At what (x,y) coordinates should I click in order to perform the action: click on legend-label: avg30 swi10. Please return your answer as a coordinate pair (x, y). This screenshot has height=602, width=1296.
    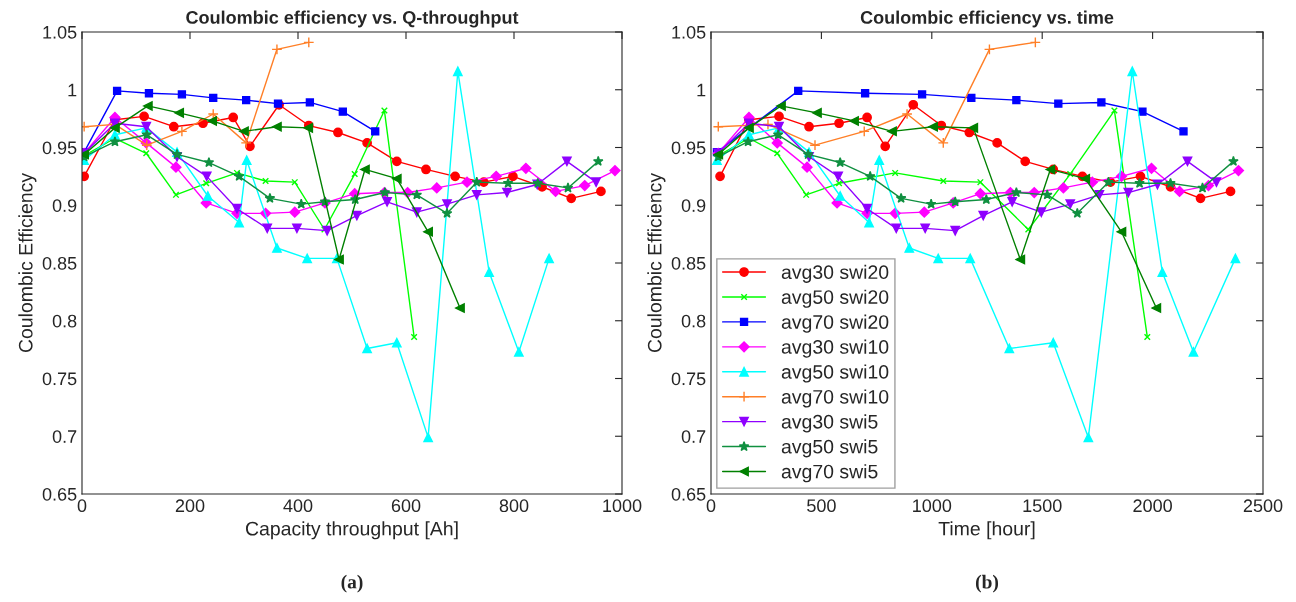
    Looking at the image, I should click on (835, 348).